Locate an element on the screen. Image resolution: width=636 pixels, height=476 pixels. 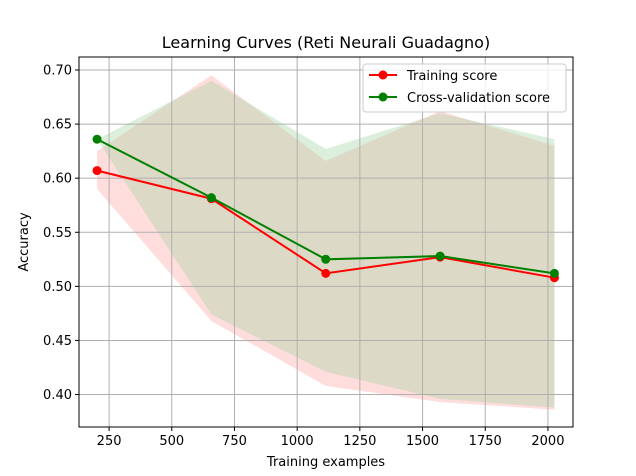
legend-box is located at coordinates (464, 88).